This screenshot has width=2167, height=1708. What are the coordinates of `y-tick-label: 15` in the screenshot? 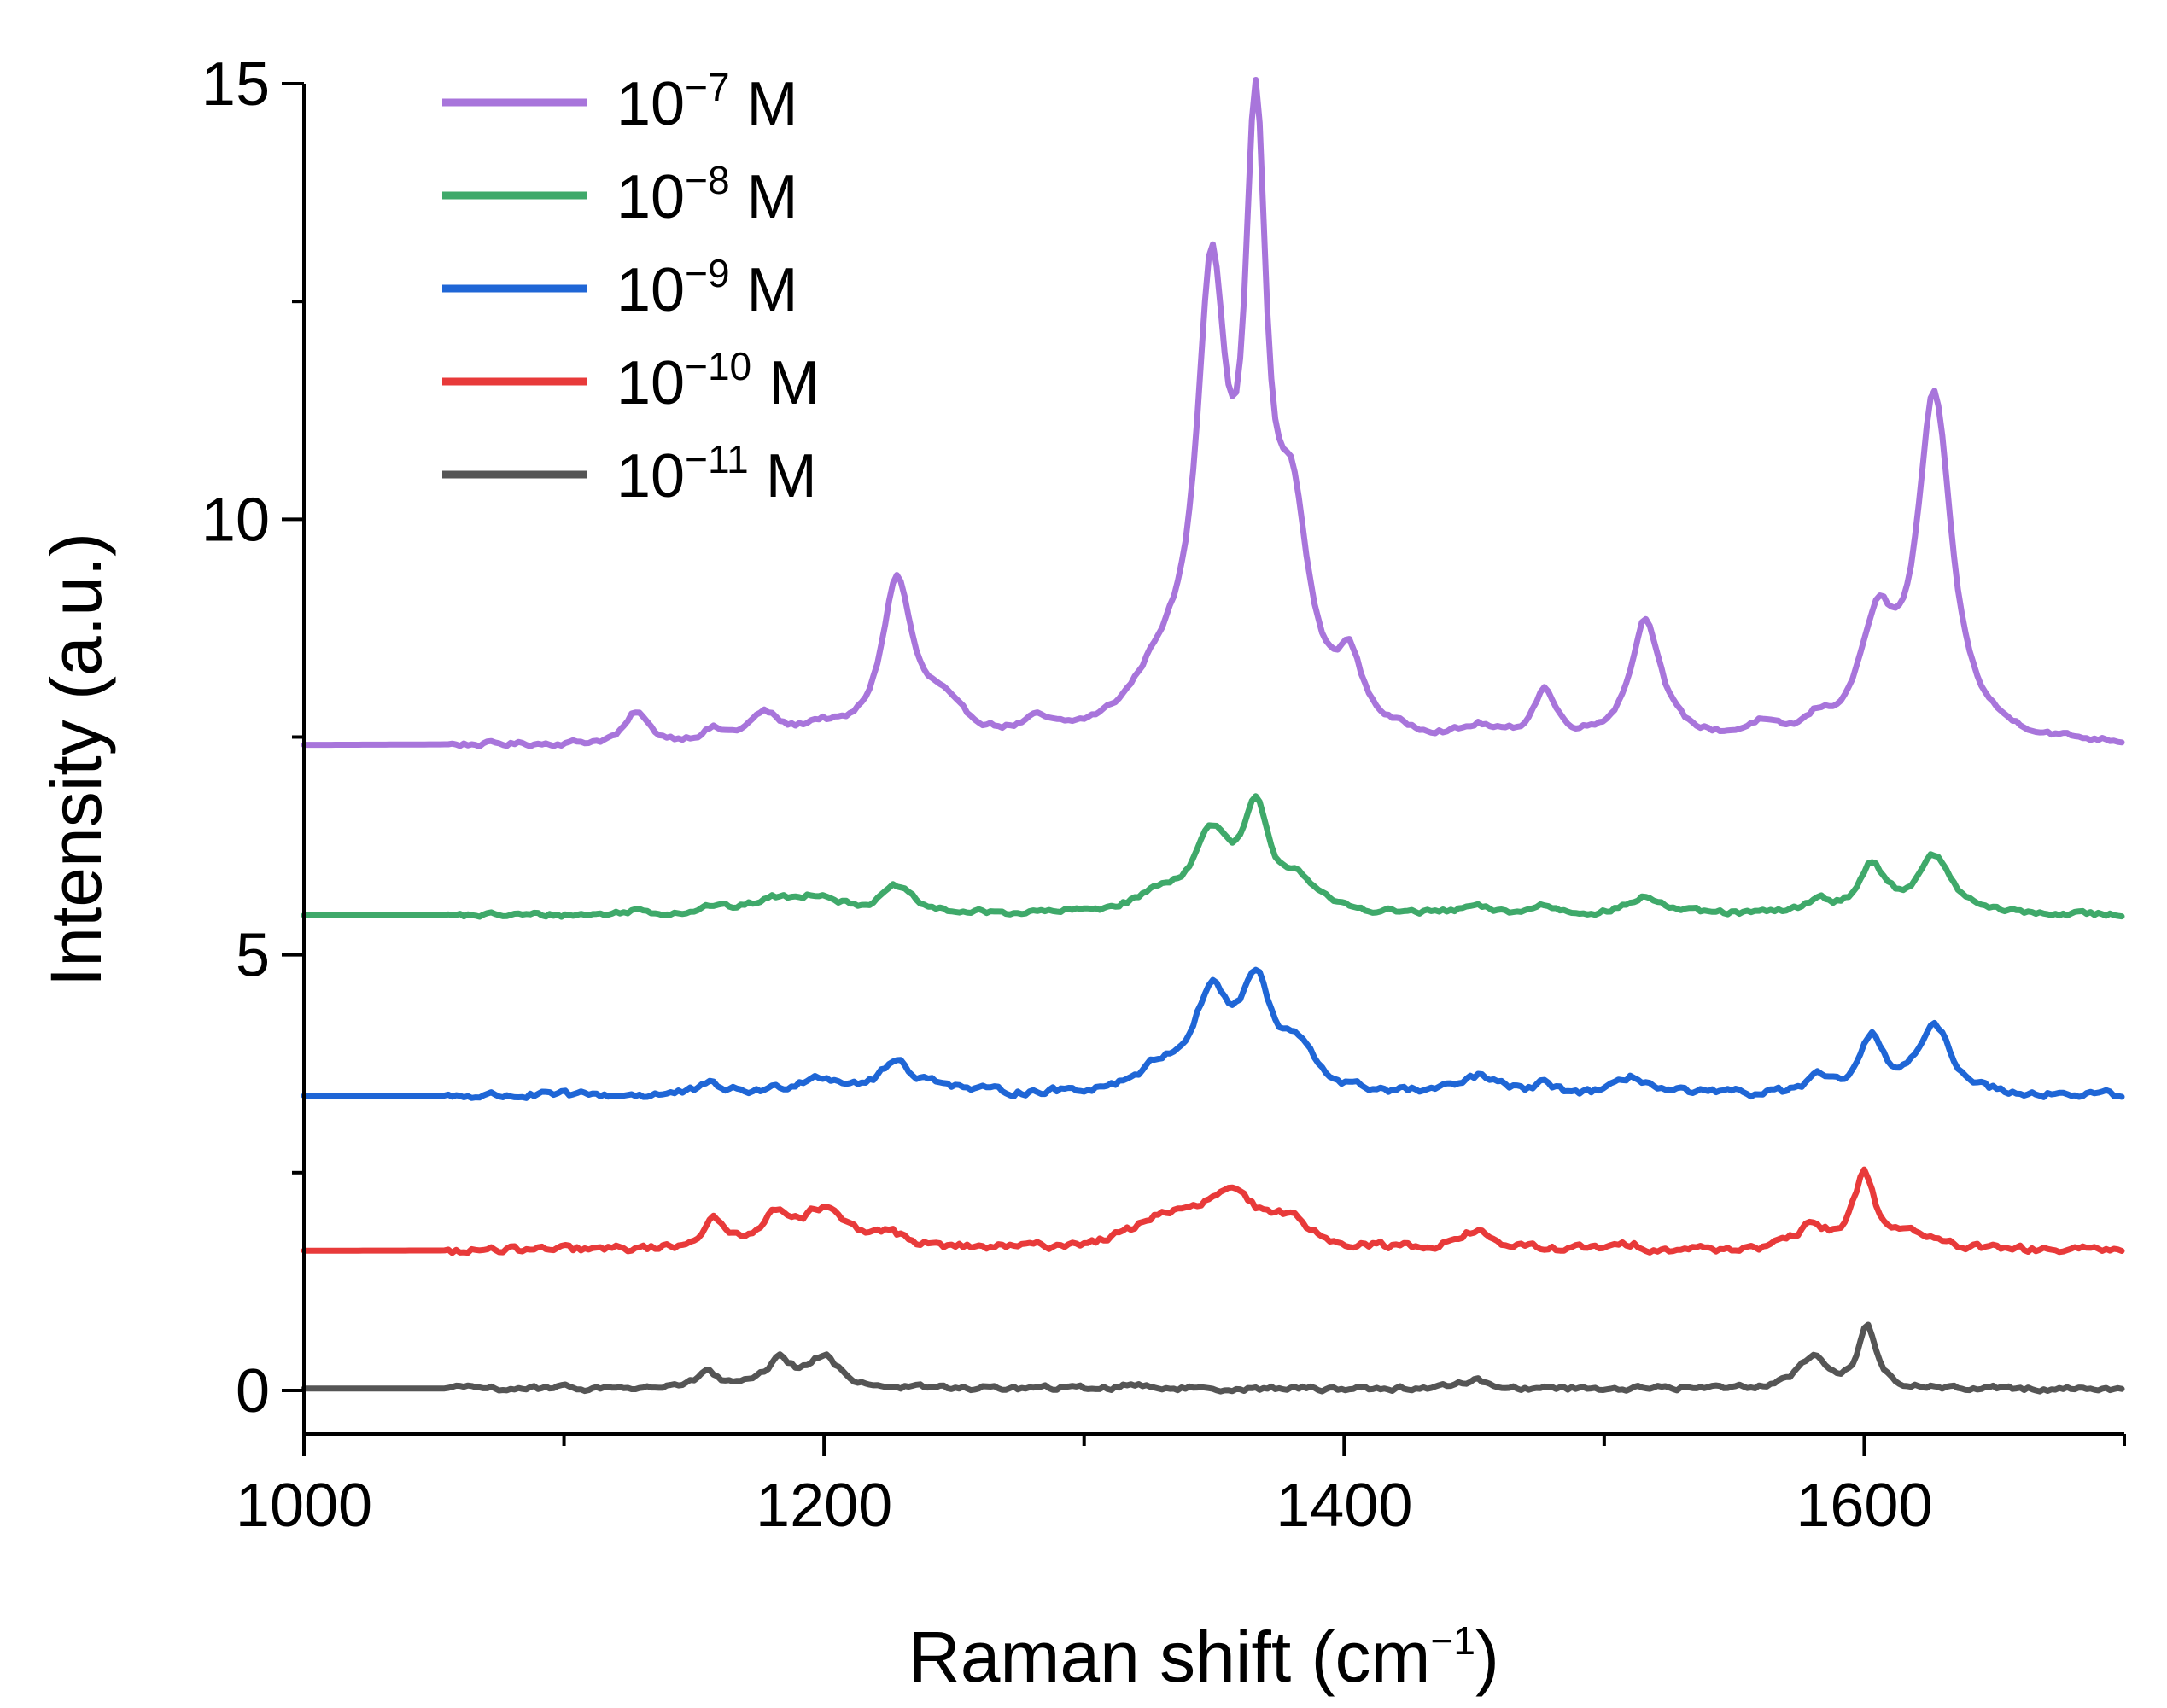 It's located at (236, 84).